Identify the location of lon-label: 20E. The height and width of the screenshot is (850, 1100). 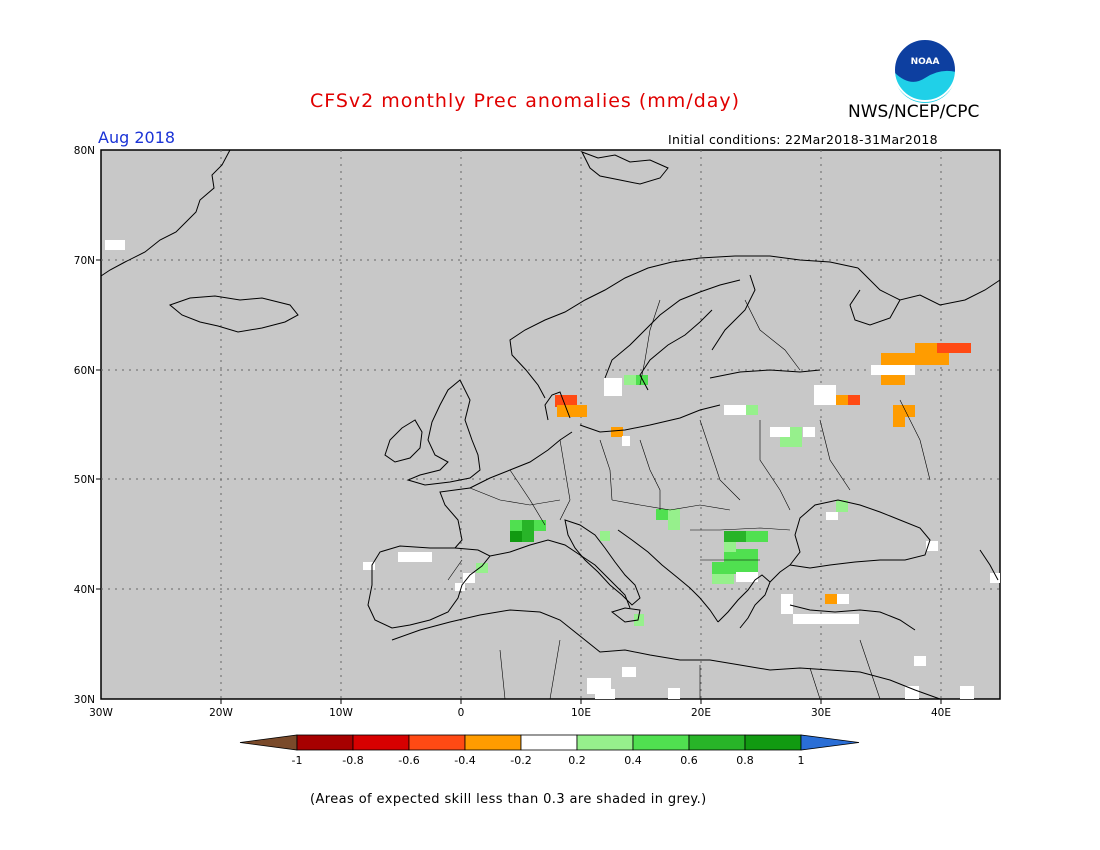
(701, 713).